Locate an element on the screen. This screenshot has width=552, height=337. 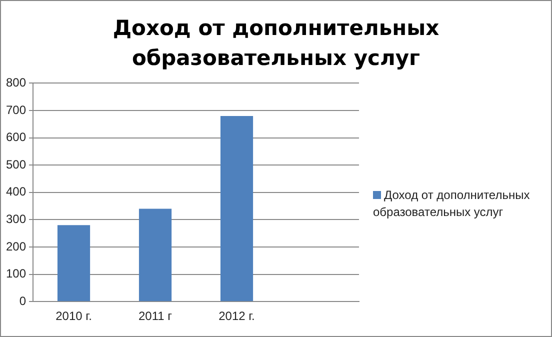
y-tick-label: 600 is located at coordinates (16, 137).